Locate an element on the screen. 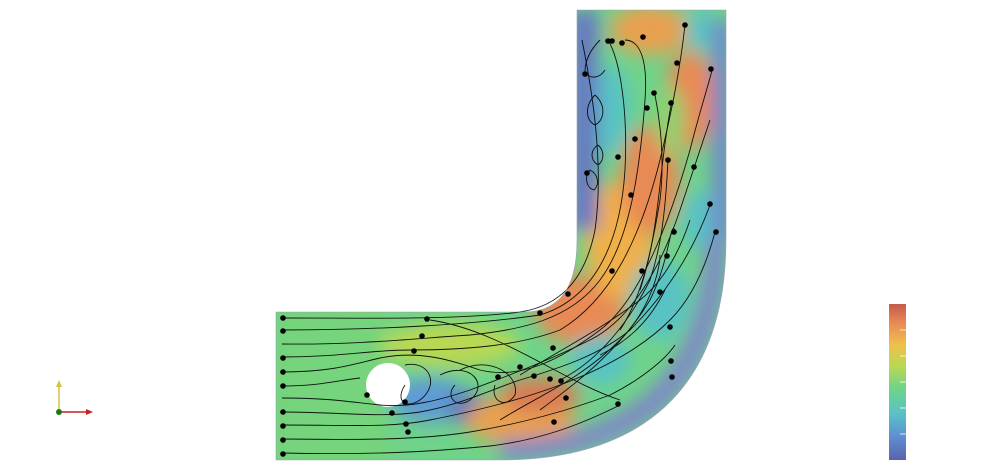 This screenshot has width=1001, height=472. y-axis-arrow is located at coordinates (59, 396).